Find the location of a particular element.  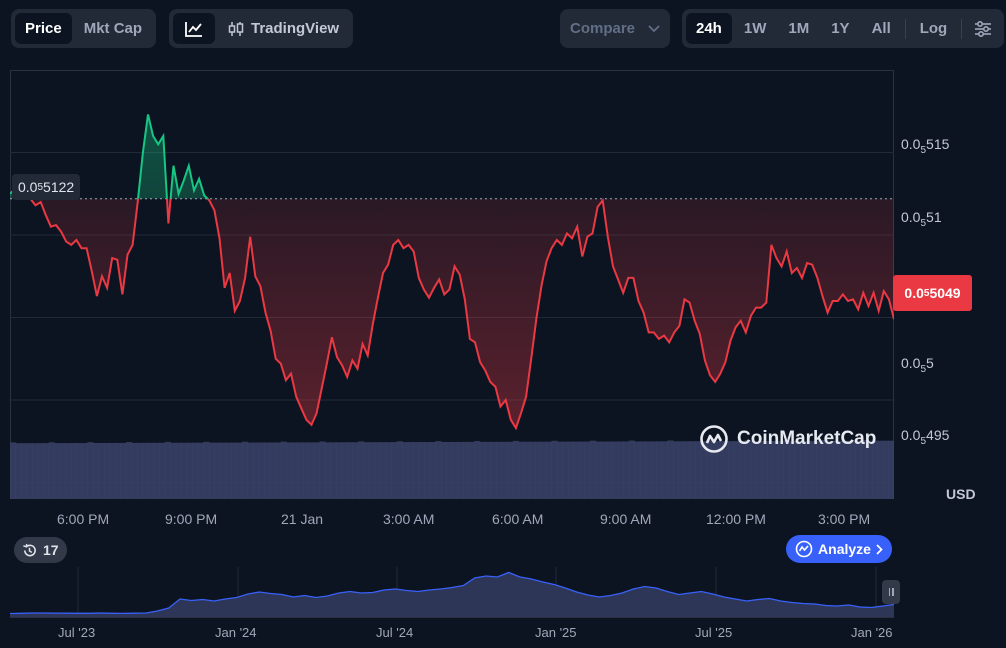

range-24h: 24h is located at coordinates (709, 28).